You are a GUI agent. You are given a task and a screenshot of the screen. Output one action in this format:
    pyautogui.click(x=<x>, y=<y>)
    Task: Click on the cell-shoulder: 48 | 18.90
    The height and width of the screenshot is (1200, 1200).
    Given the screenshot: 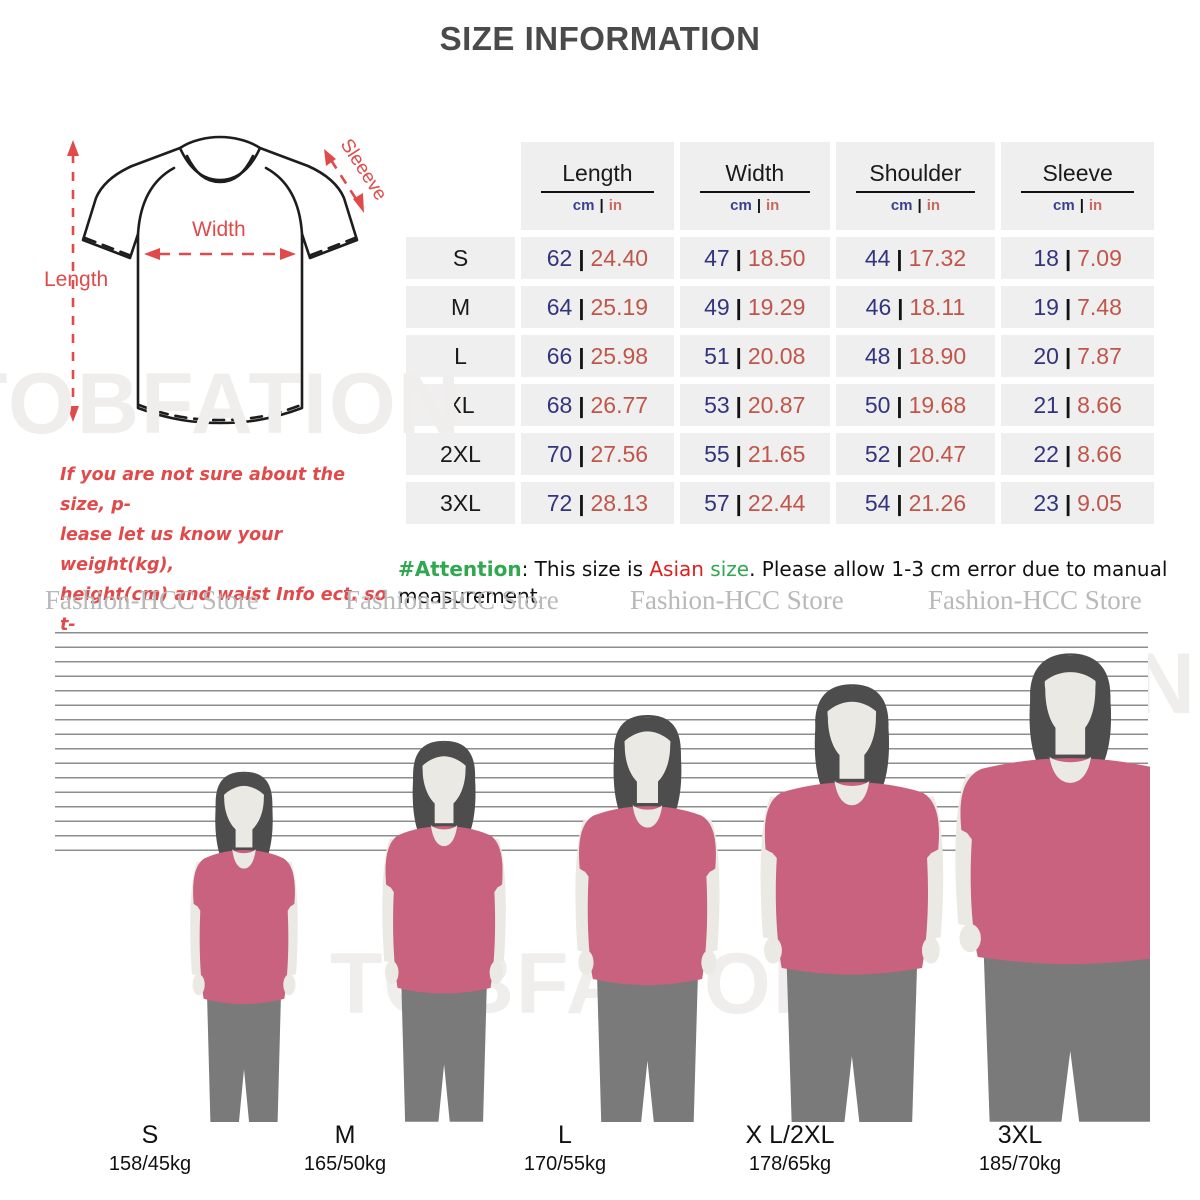 What is the action you would take?
    pyautogui.click(x=915, y=356)
    